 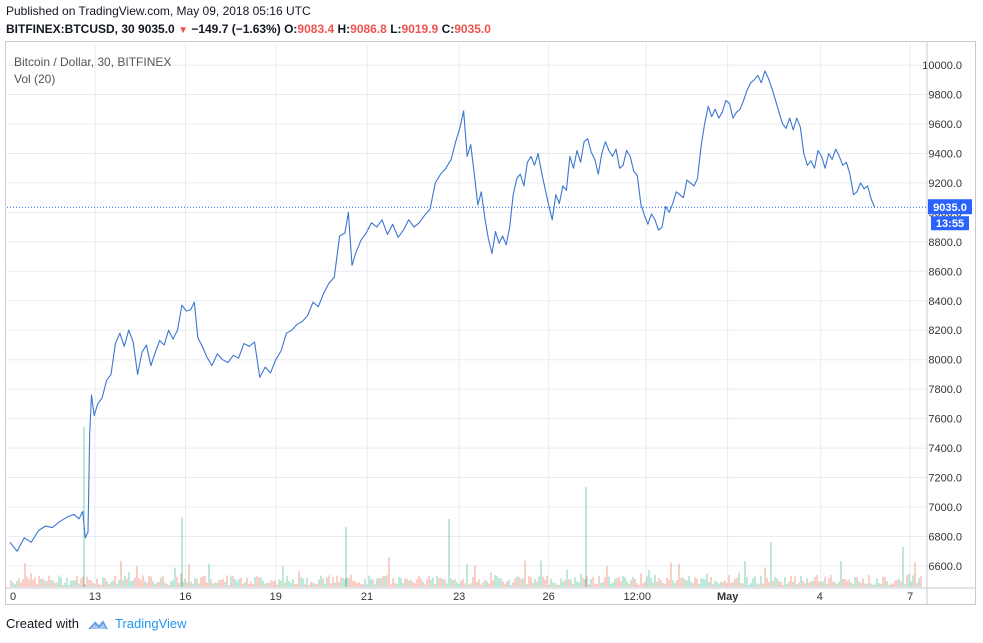 I want to click on y-tick-label: 6600.0, so click(x=945, y=567).